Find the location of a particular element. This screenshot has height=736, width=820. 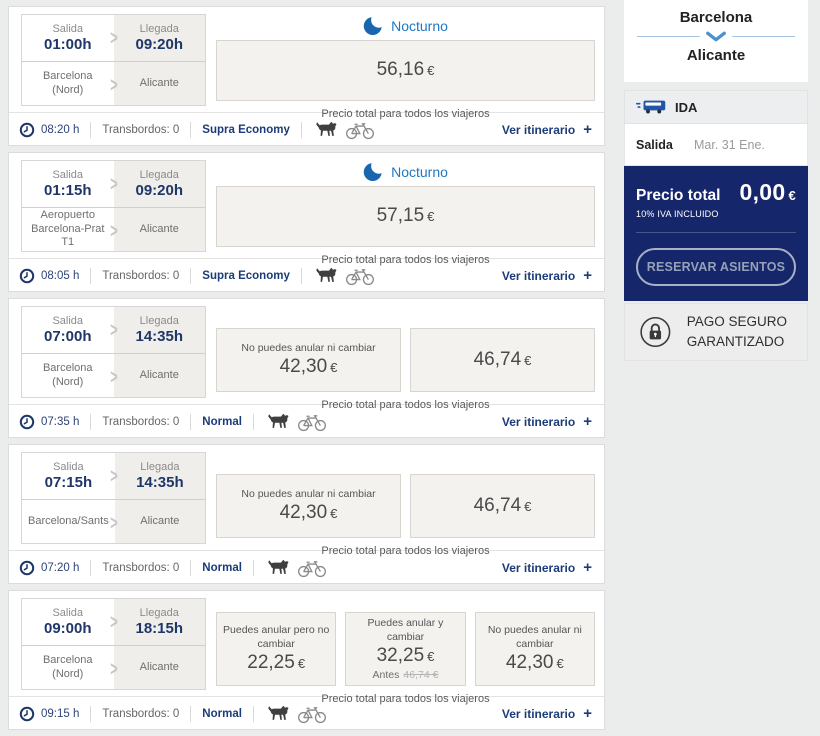

departure-date: Mar. 31 Ene. is located at coordinates (729, 144).